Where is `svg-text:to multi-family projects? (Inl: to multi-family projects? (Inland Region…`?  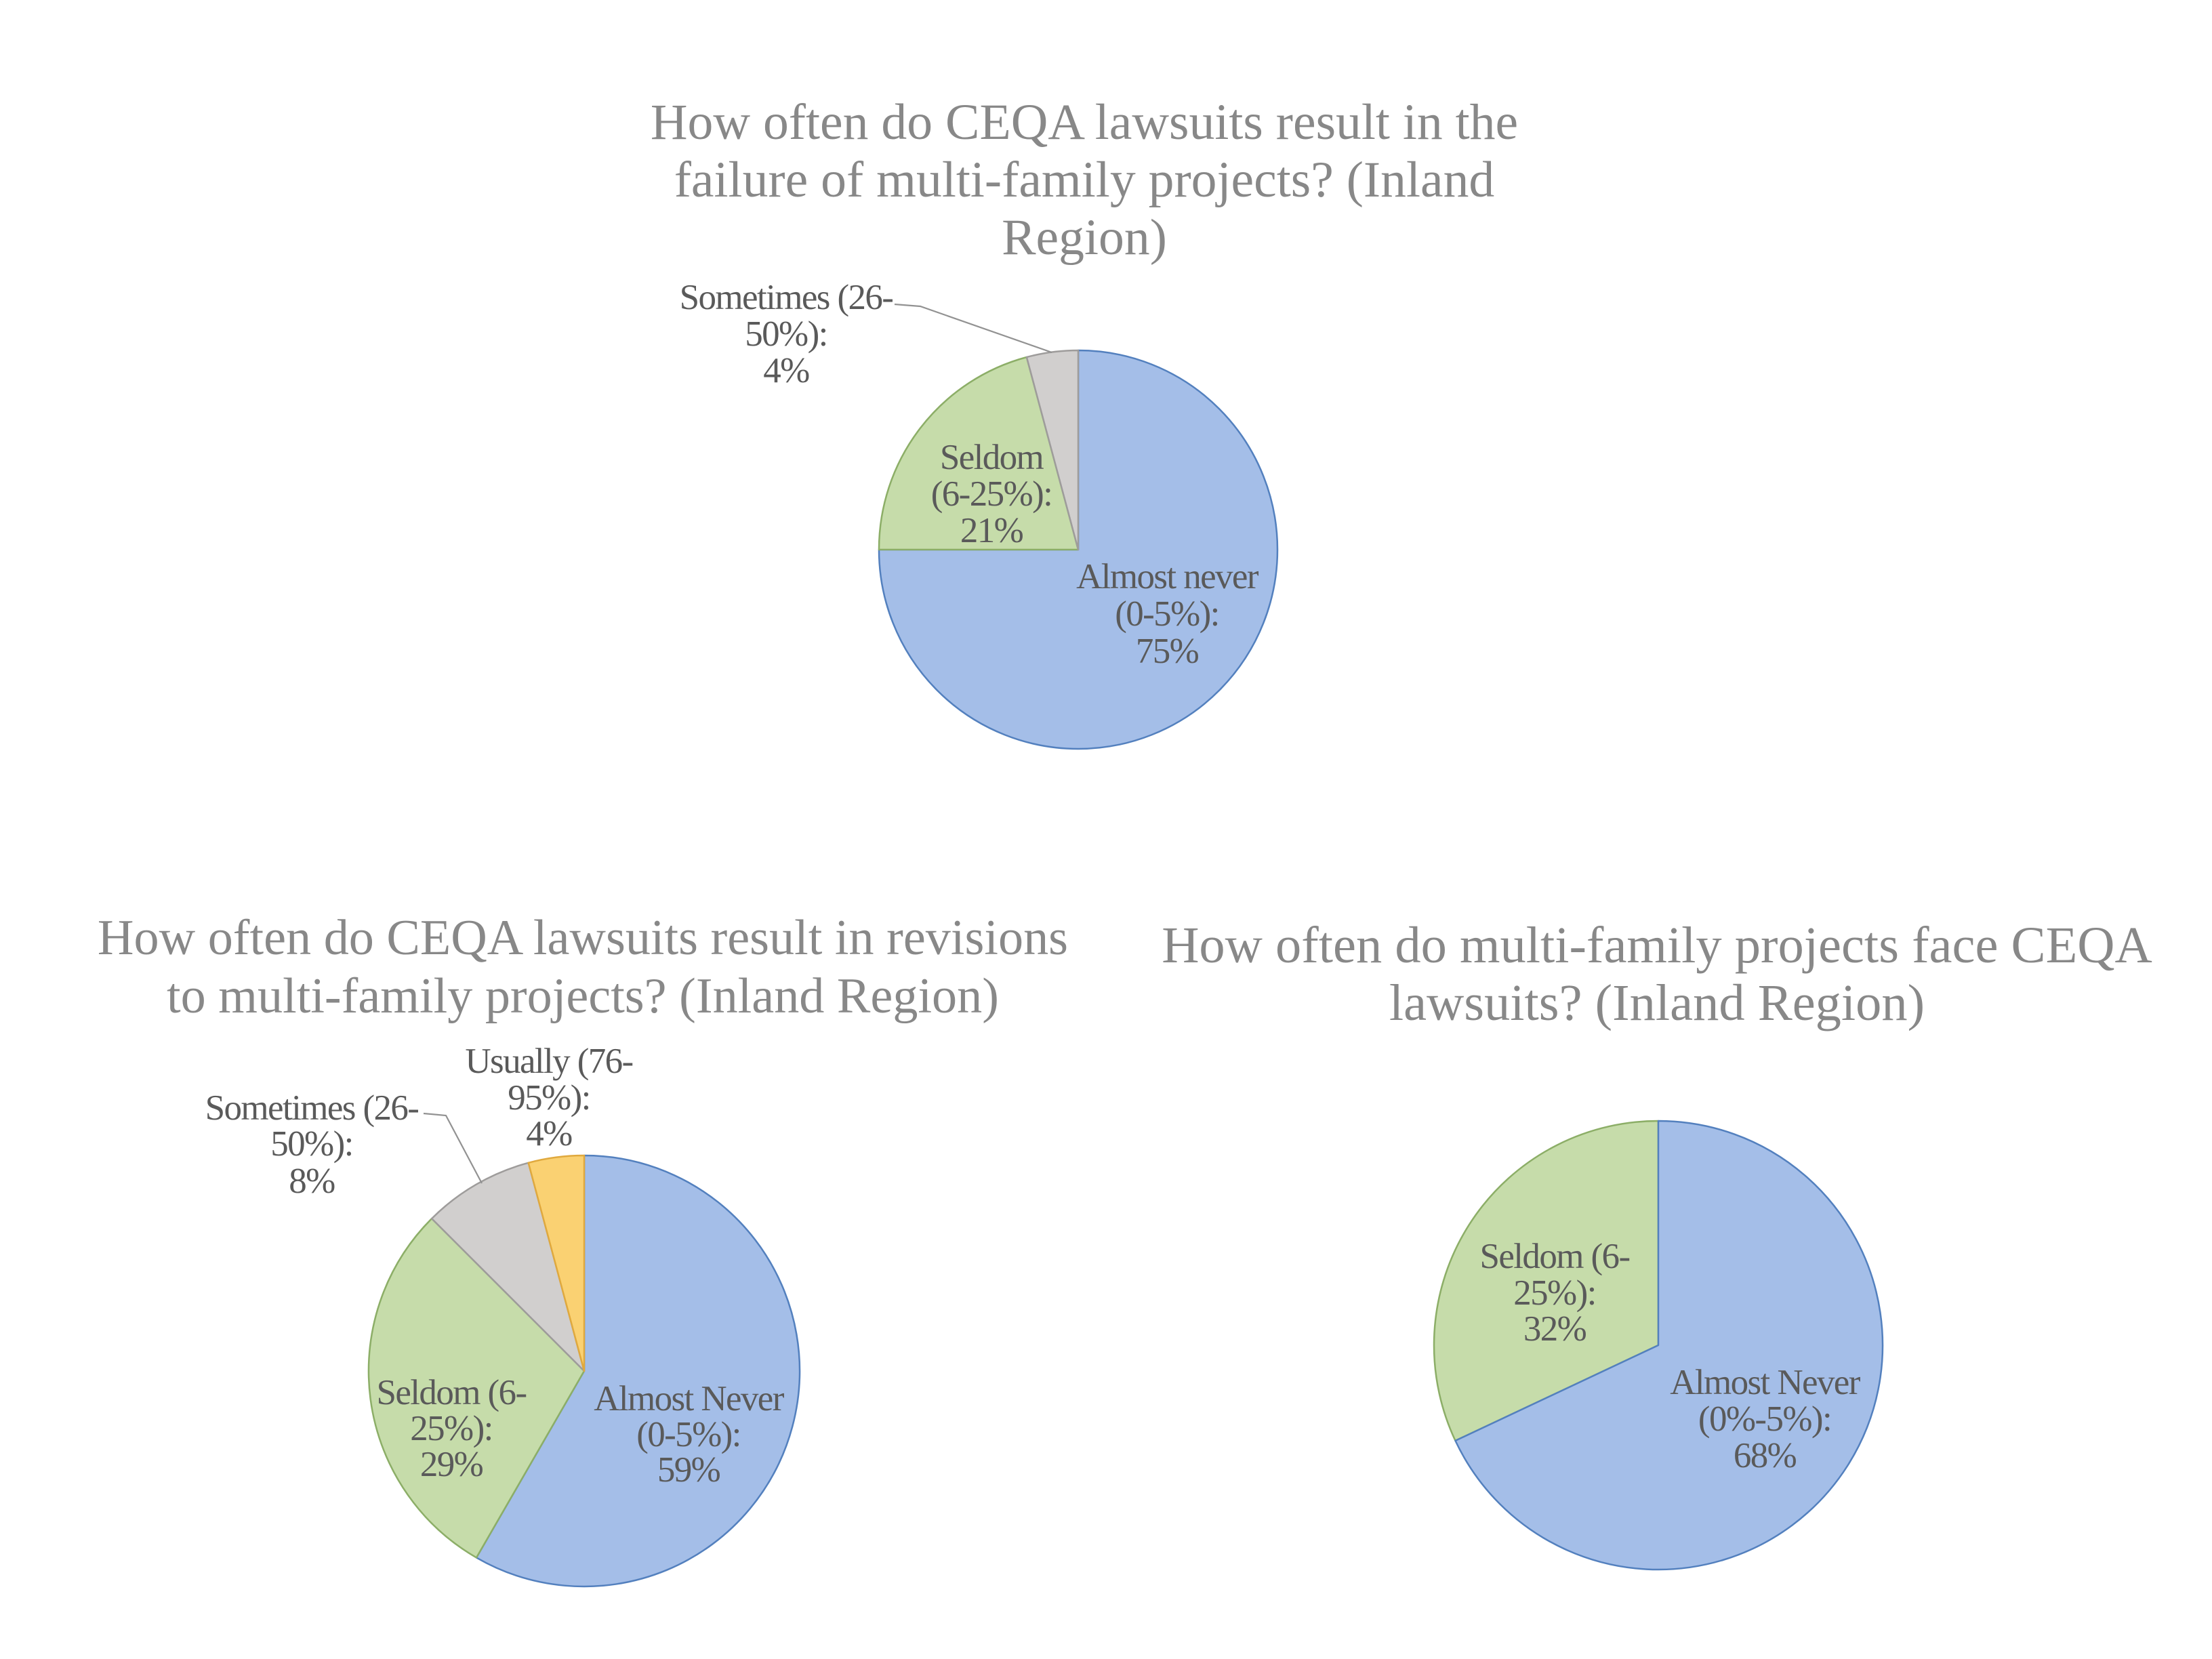
svg-text:to multi-family projects? (Inl: to multi-family projects? (Inland Region… is located at coordinates (583, 996).